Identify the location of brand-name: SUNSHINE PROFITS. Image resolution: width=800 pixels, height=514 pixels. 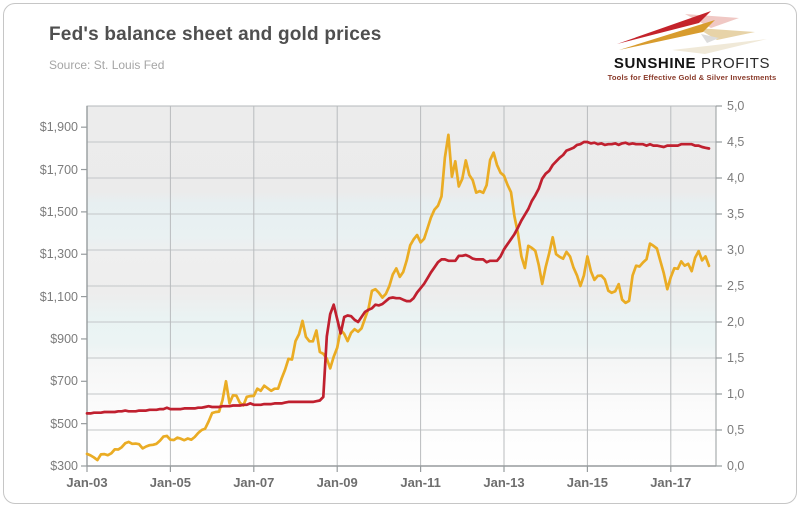
(692, 63).